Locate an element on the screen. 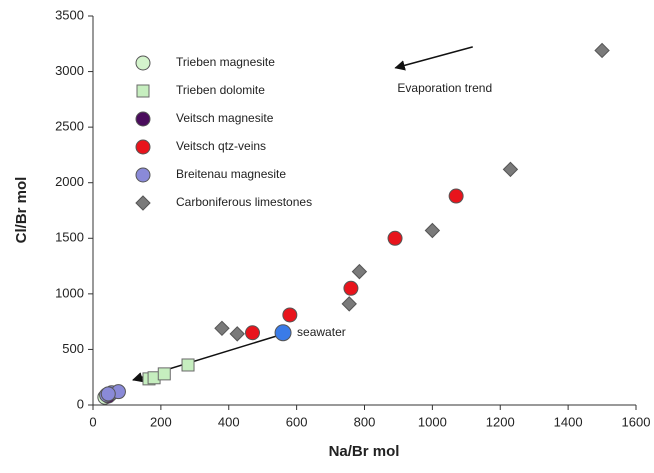  annotation: seawater is located at coordinates (321, 332).